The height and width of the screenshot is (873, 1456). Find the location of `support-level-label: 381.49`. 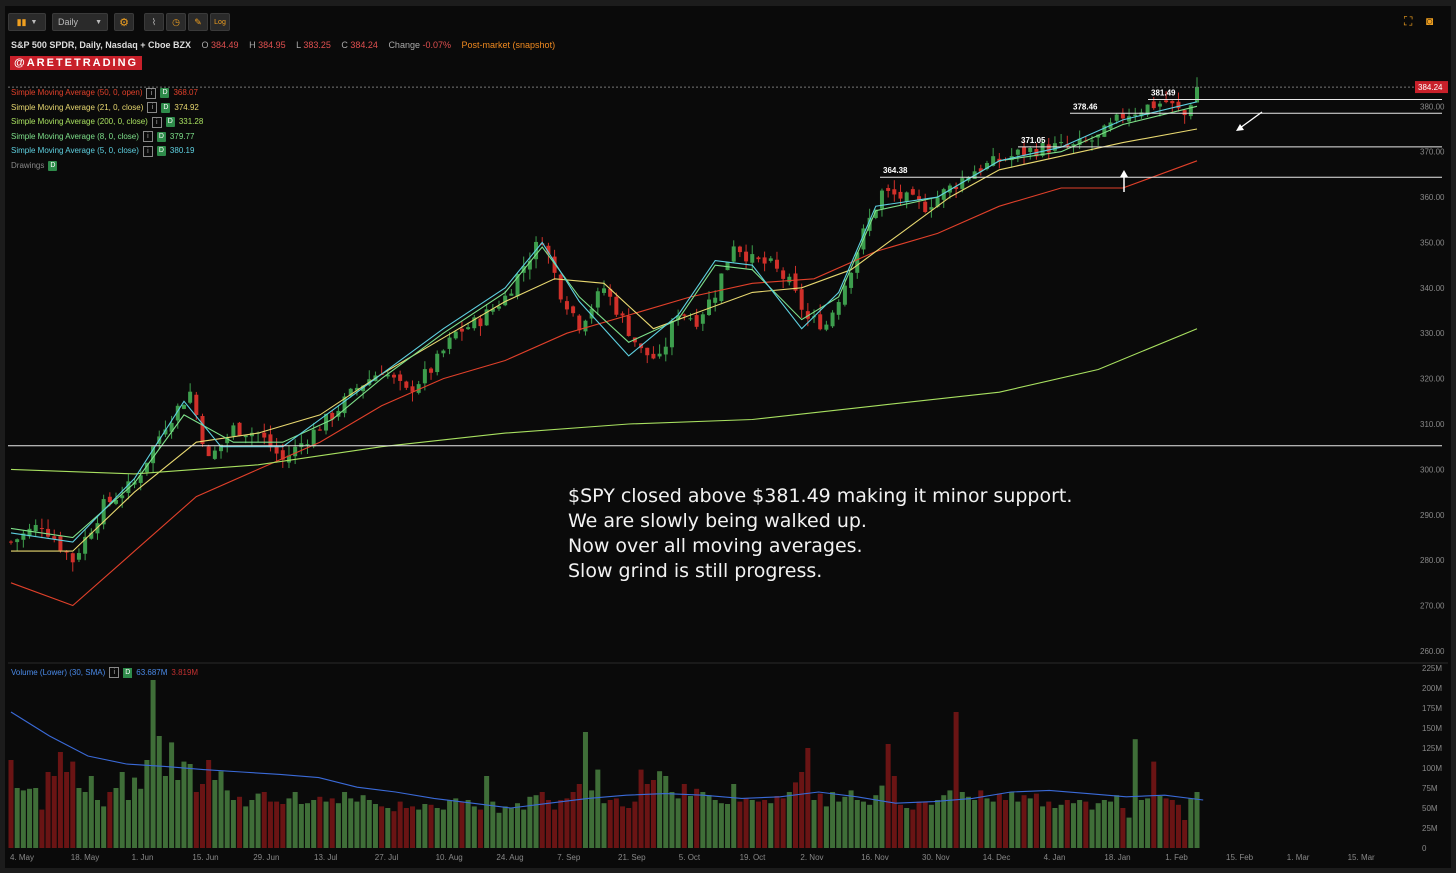

support-level-label: 381.49 is located at coordinates (1163, 93).